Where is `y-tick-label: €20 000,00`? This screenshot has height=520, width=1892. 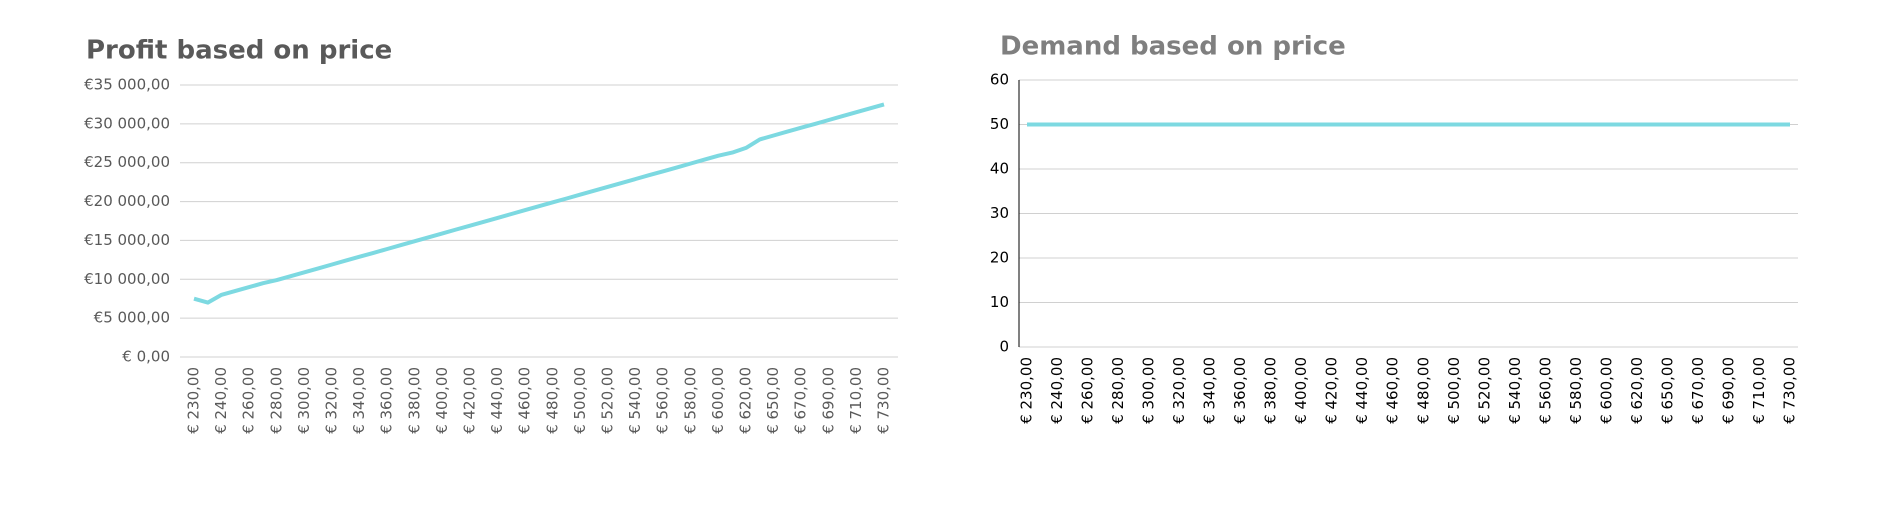
y-tick-label: €20 000,00 is located at coordinates (127, 201).